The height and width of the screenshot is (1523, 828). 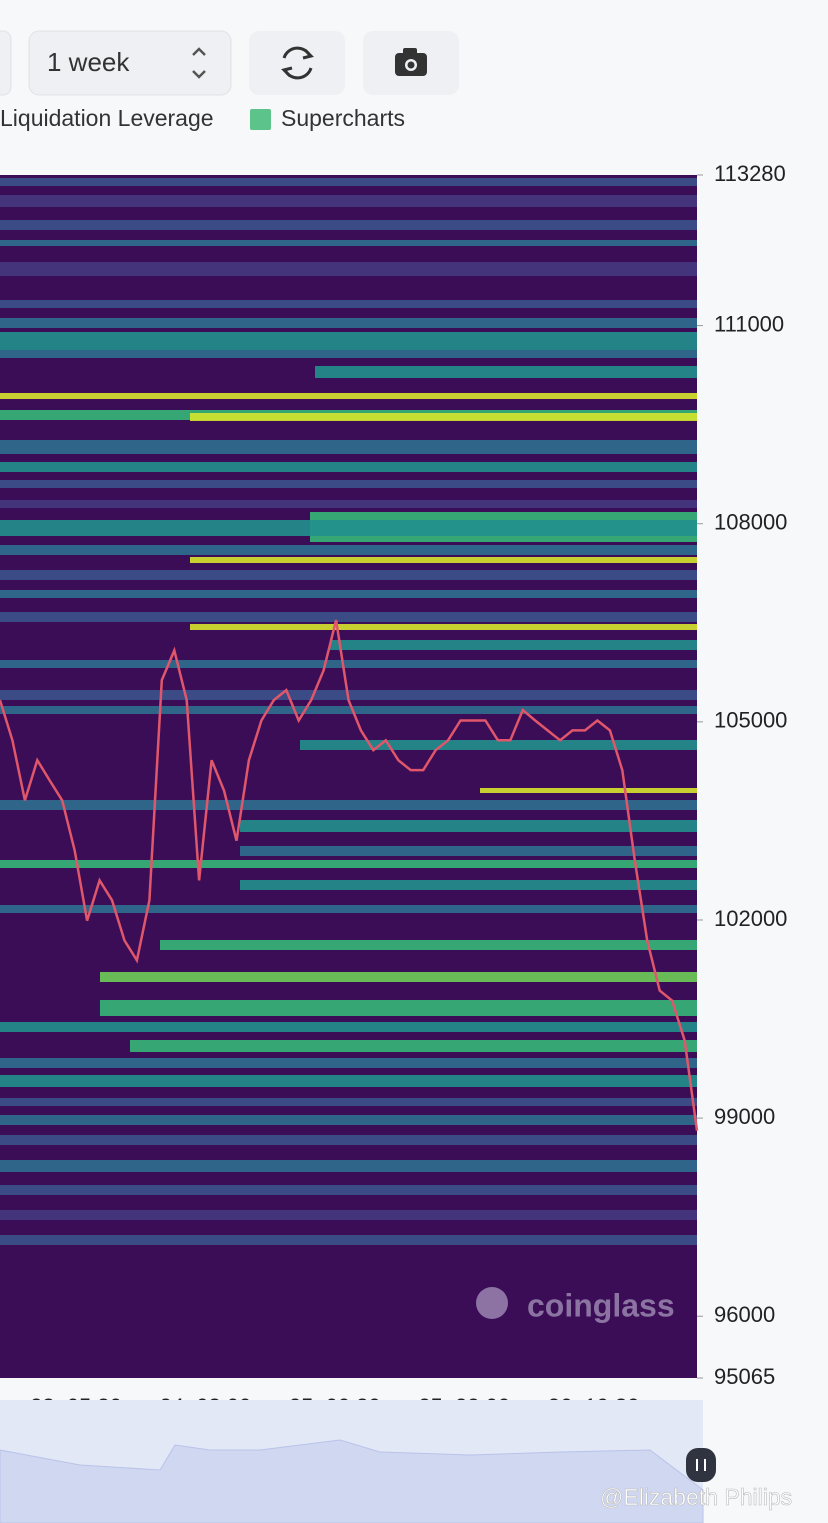 I want to click on interval-label: 1 week, so click(x=88, y=62).